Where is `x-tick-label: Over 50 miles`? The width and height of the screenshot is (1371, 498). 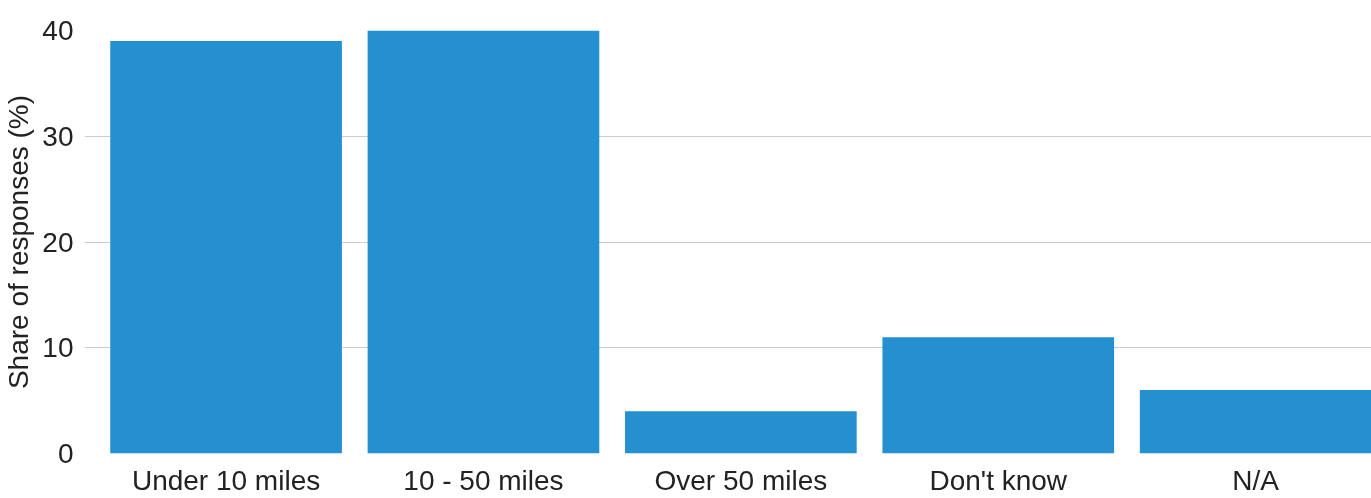
x-tick-label: Over 50 miles is located at coordinates (741, 480).